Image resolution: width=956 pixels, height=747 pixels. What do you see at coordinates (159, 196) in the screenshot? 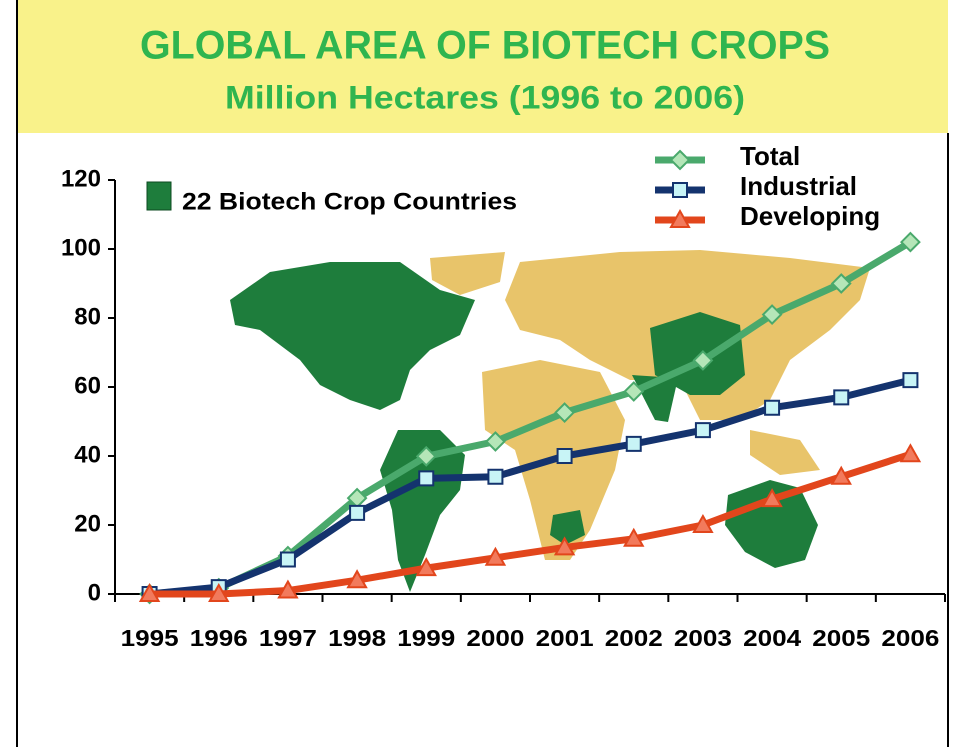
I see `map-legend-swatch` at bounding box center [159, 196].